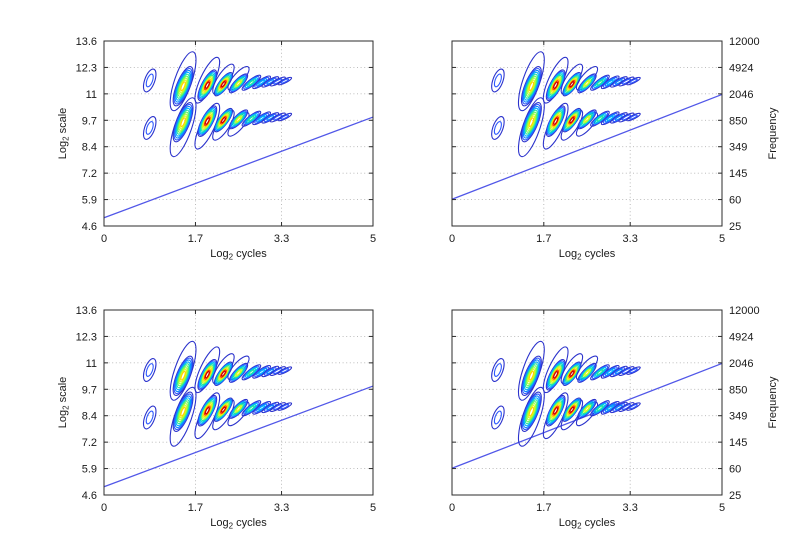 Image resolution: width=800 pixels, height=549 pixels. Describe the element at coordinates (89, 470) in the screenshot. I see `y-tick-label: 5.9` at that location.